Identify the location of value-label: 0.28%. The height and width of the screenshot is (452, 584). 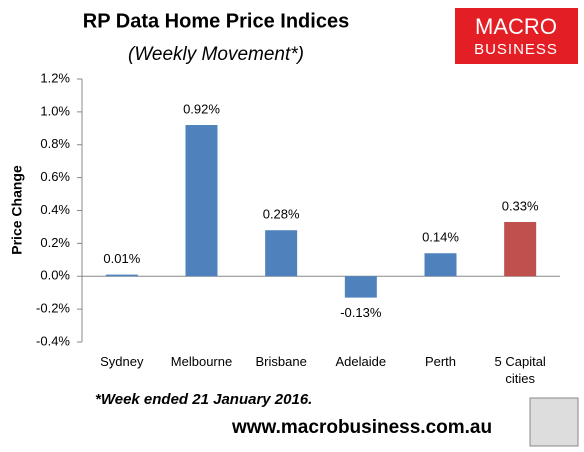
(281, 214).